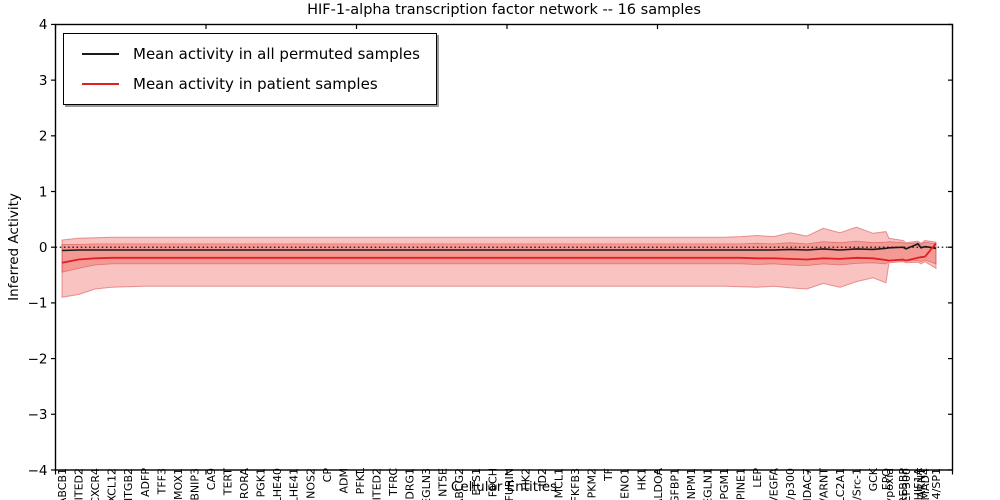 This screenshot has width=1000, height=500. Describe the element at coordinates (255, 84) in the screenshot. I see `legend-label: Mean activity in patient samples` at that location.